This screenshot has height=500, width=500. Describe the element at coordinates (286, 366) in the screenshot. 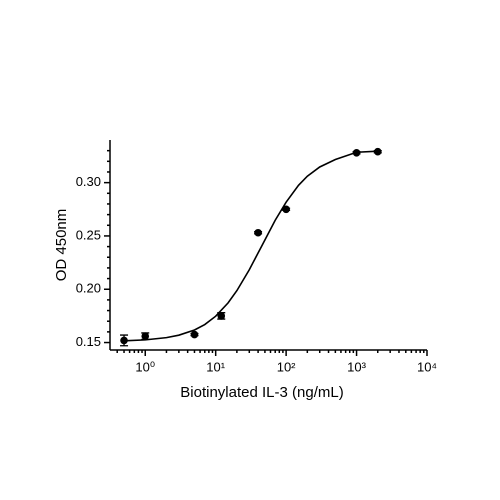

I see `x-tick-label: 10²` at that location.